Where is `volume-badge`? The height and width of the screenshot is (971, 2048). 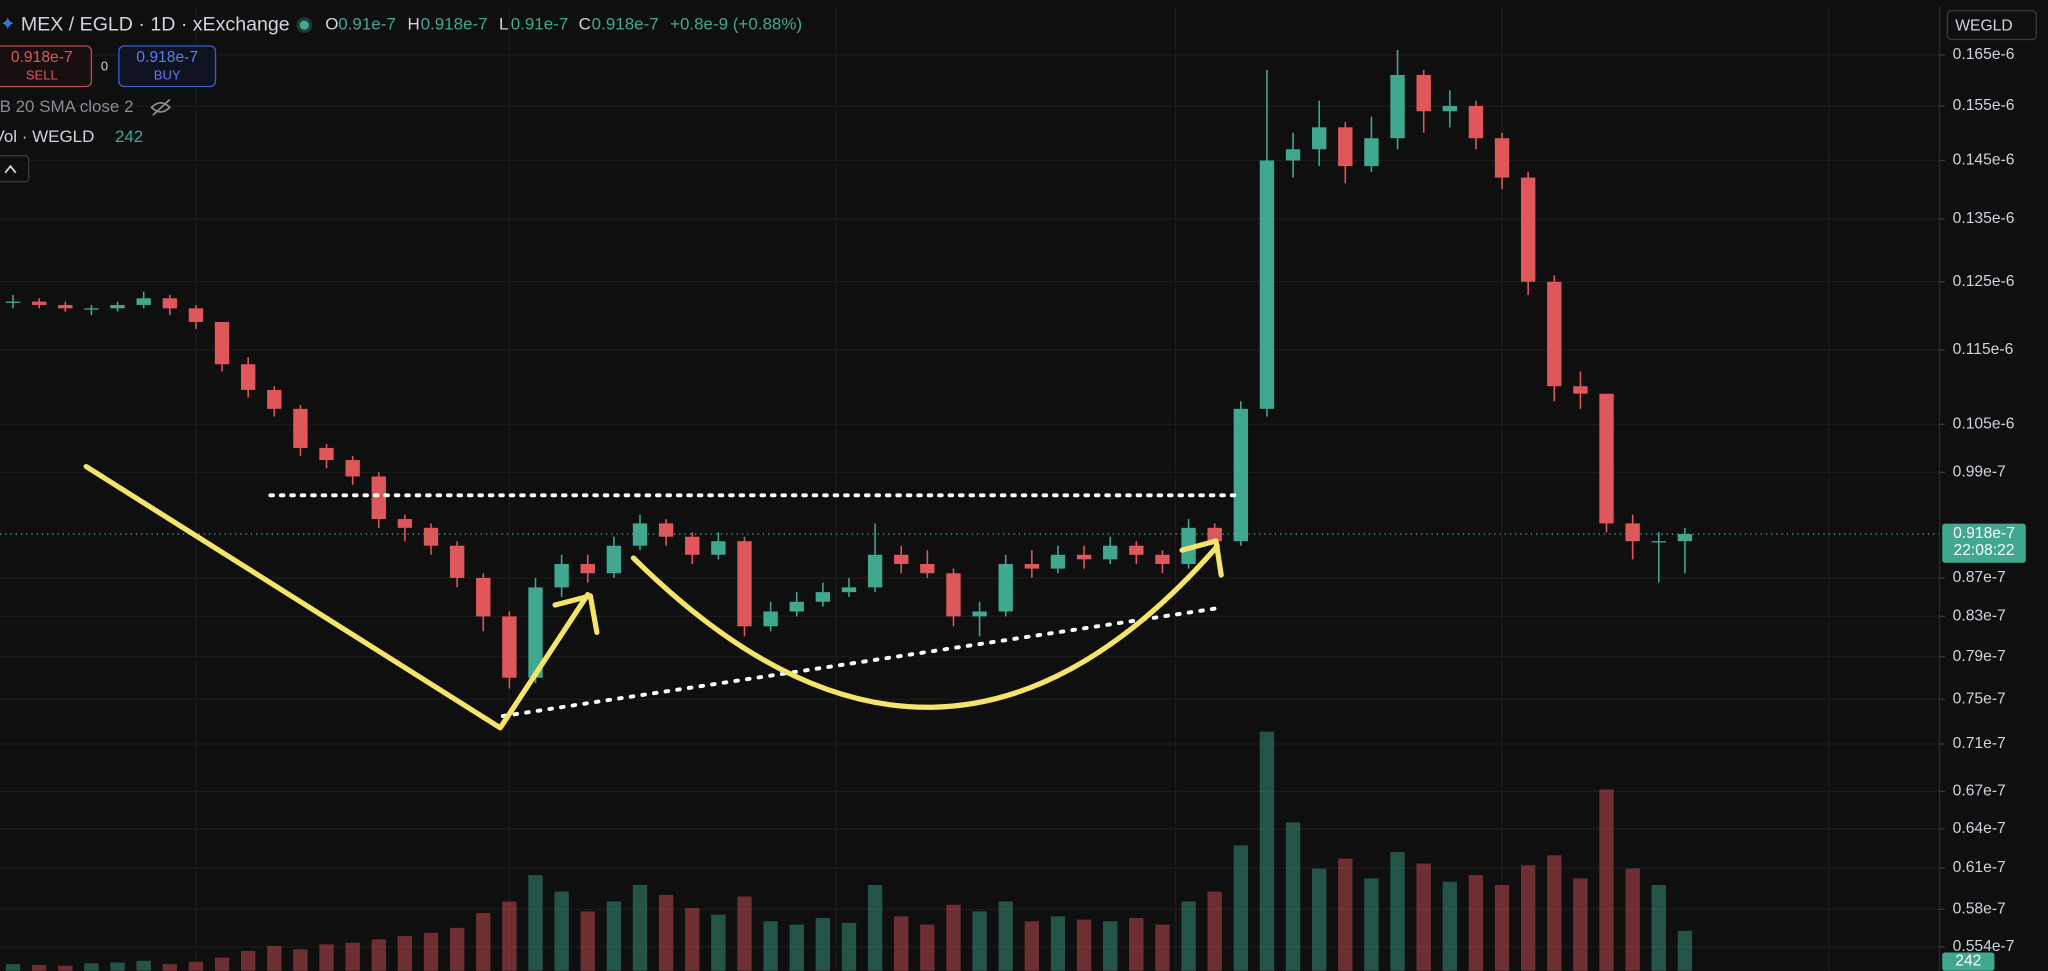
volume-badge is located at coordinates (1968, 961).